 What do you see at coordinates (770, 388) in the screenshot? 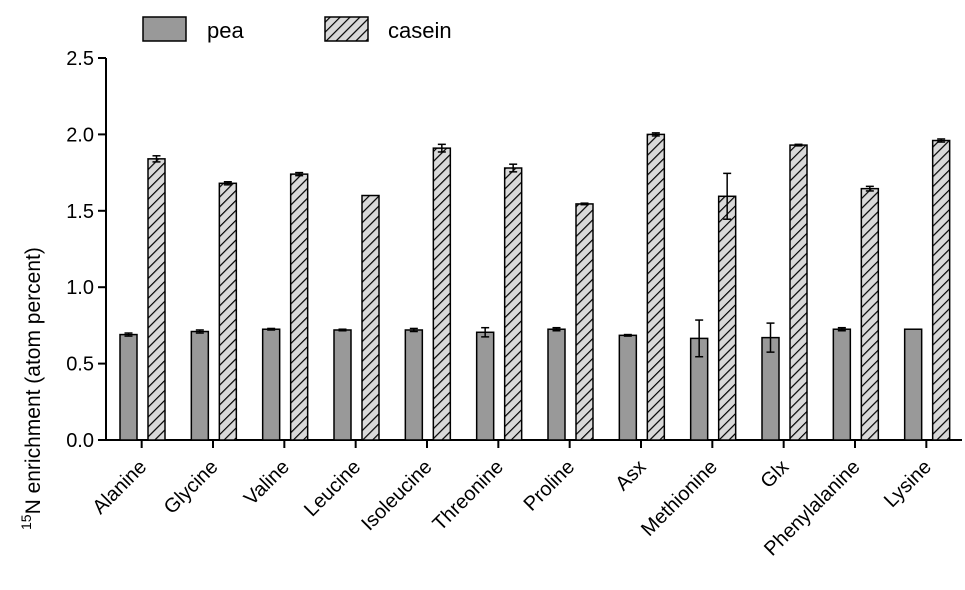
I see `bar-pea-glx` at bounding box center [770, 388].